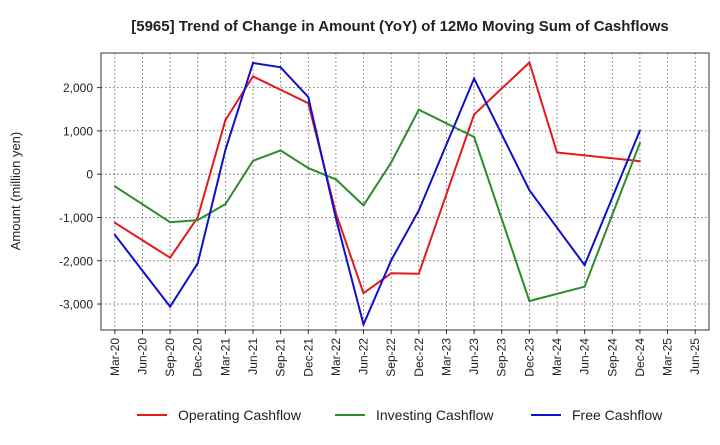 Image resolution: width=720 pixels, height=445 pixels. Describe the element at coordinates (89, 175) in the screenshot. I see `y-tick-label: 0` at that location.